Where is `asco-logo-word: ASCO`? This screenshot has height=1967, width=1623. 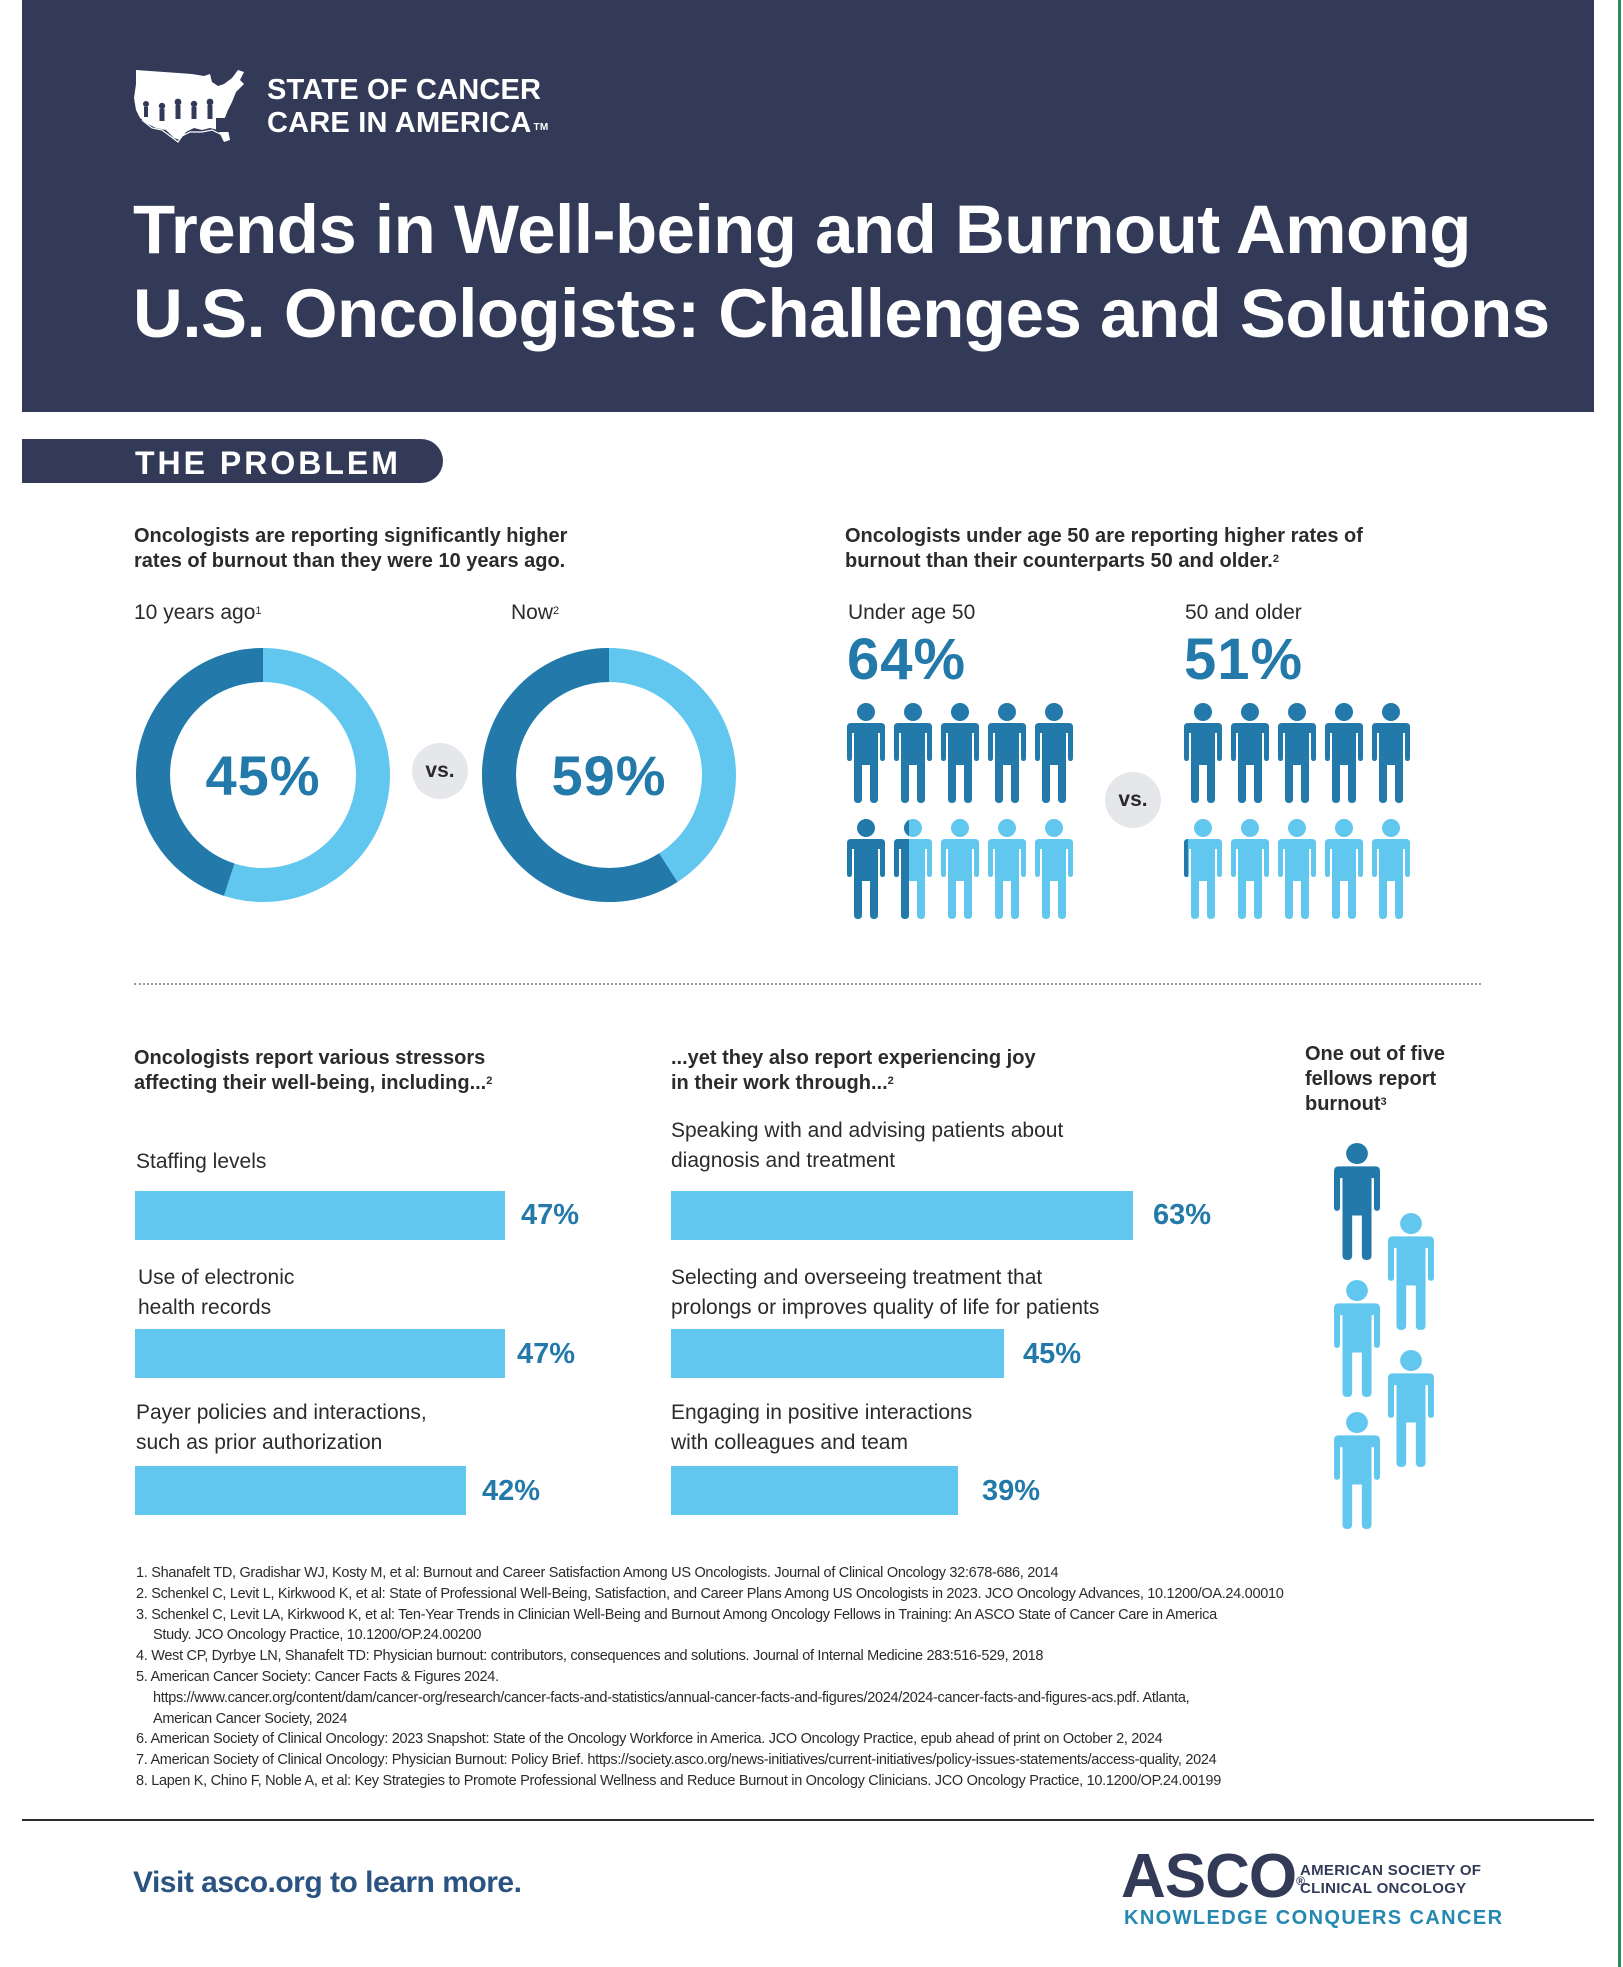
asco-logo-word: ASCO is located at coordinates (1209, 1876).